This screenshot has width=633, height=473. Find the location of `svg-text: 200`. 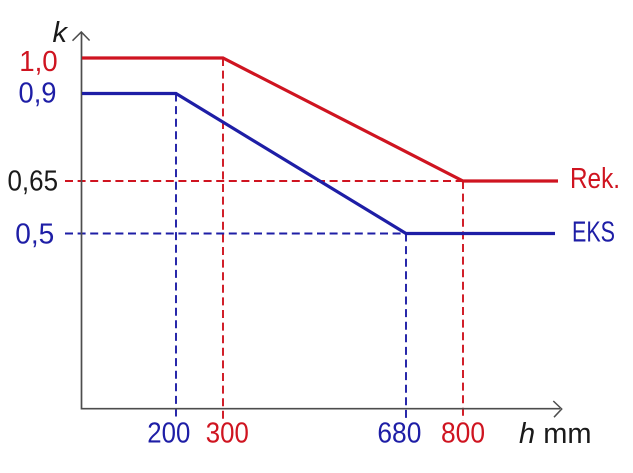

svg-text: 200 is located at coordinates (168, 434).